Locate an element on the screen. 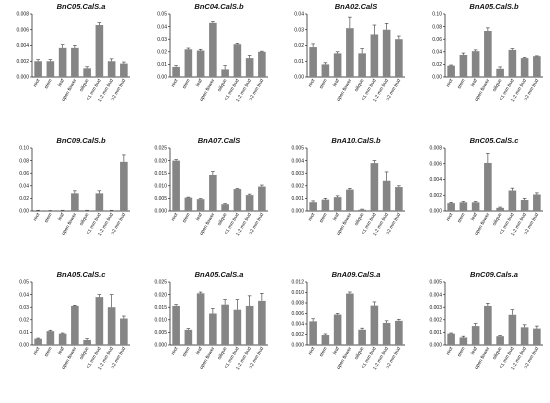  chart-title: BnA10.CalS.b is located at coordinates (356, 140).